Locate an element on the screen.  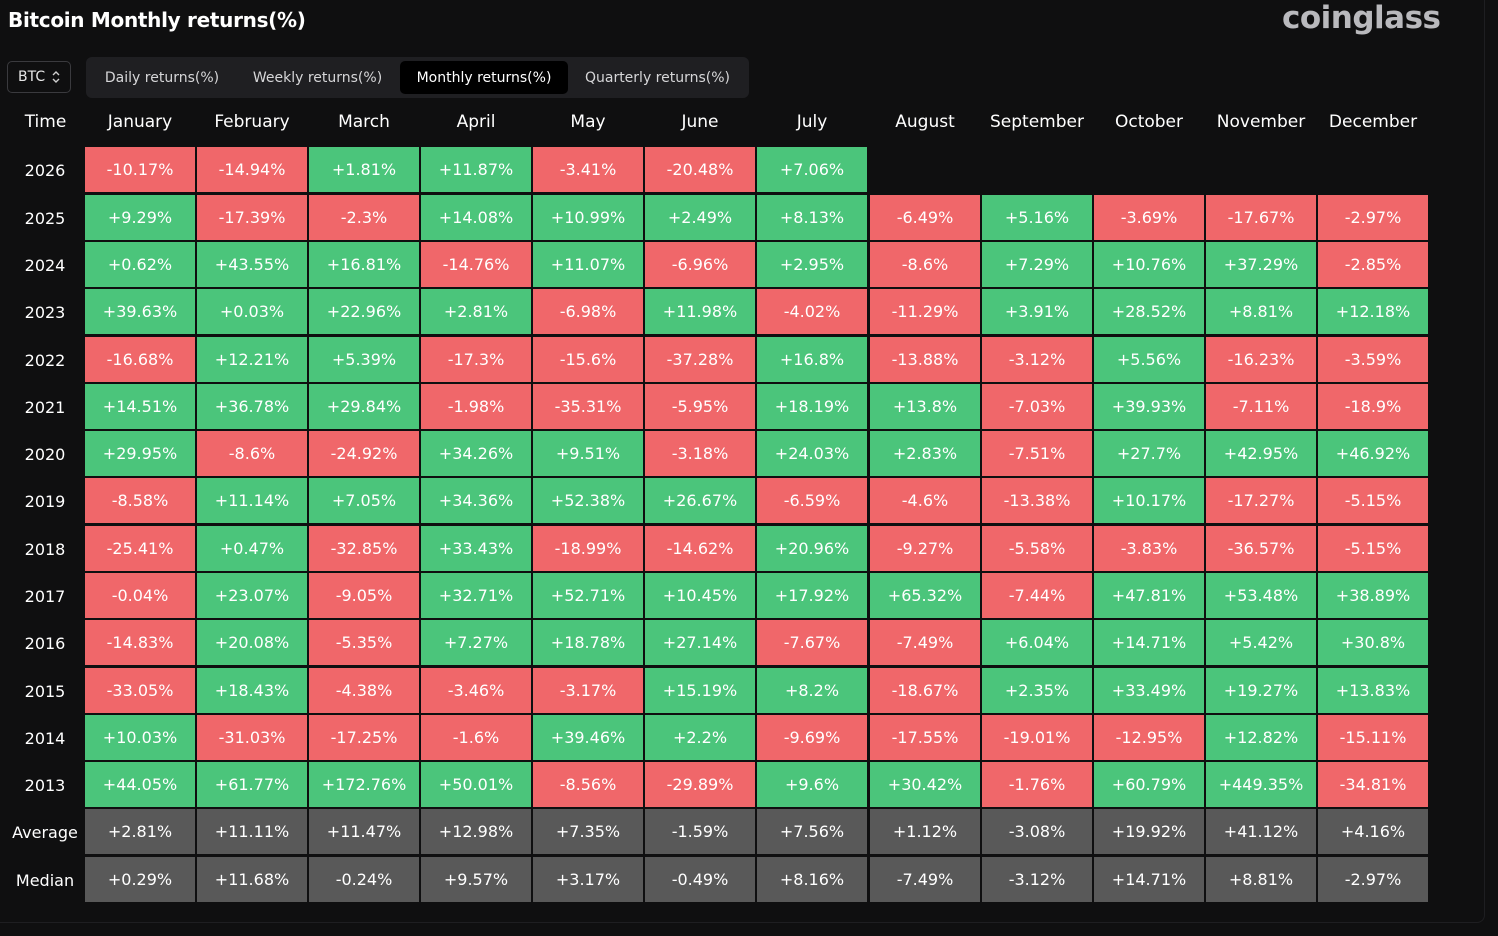
column-header-march: March is located at coordinates (364, 122).